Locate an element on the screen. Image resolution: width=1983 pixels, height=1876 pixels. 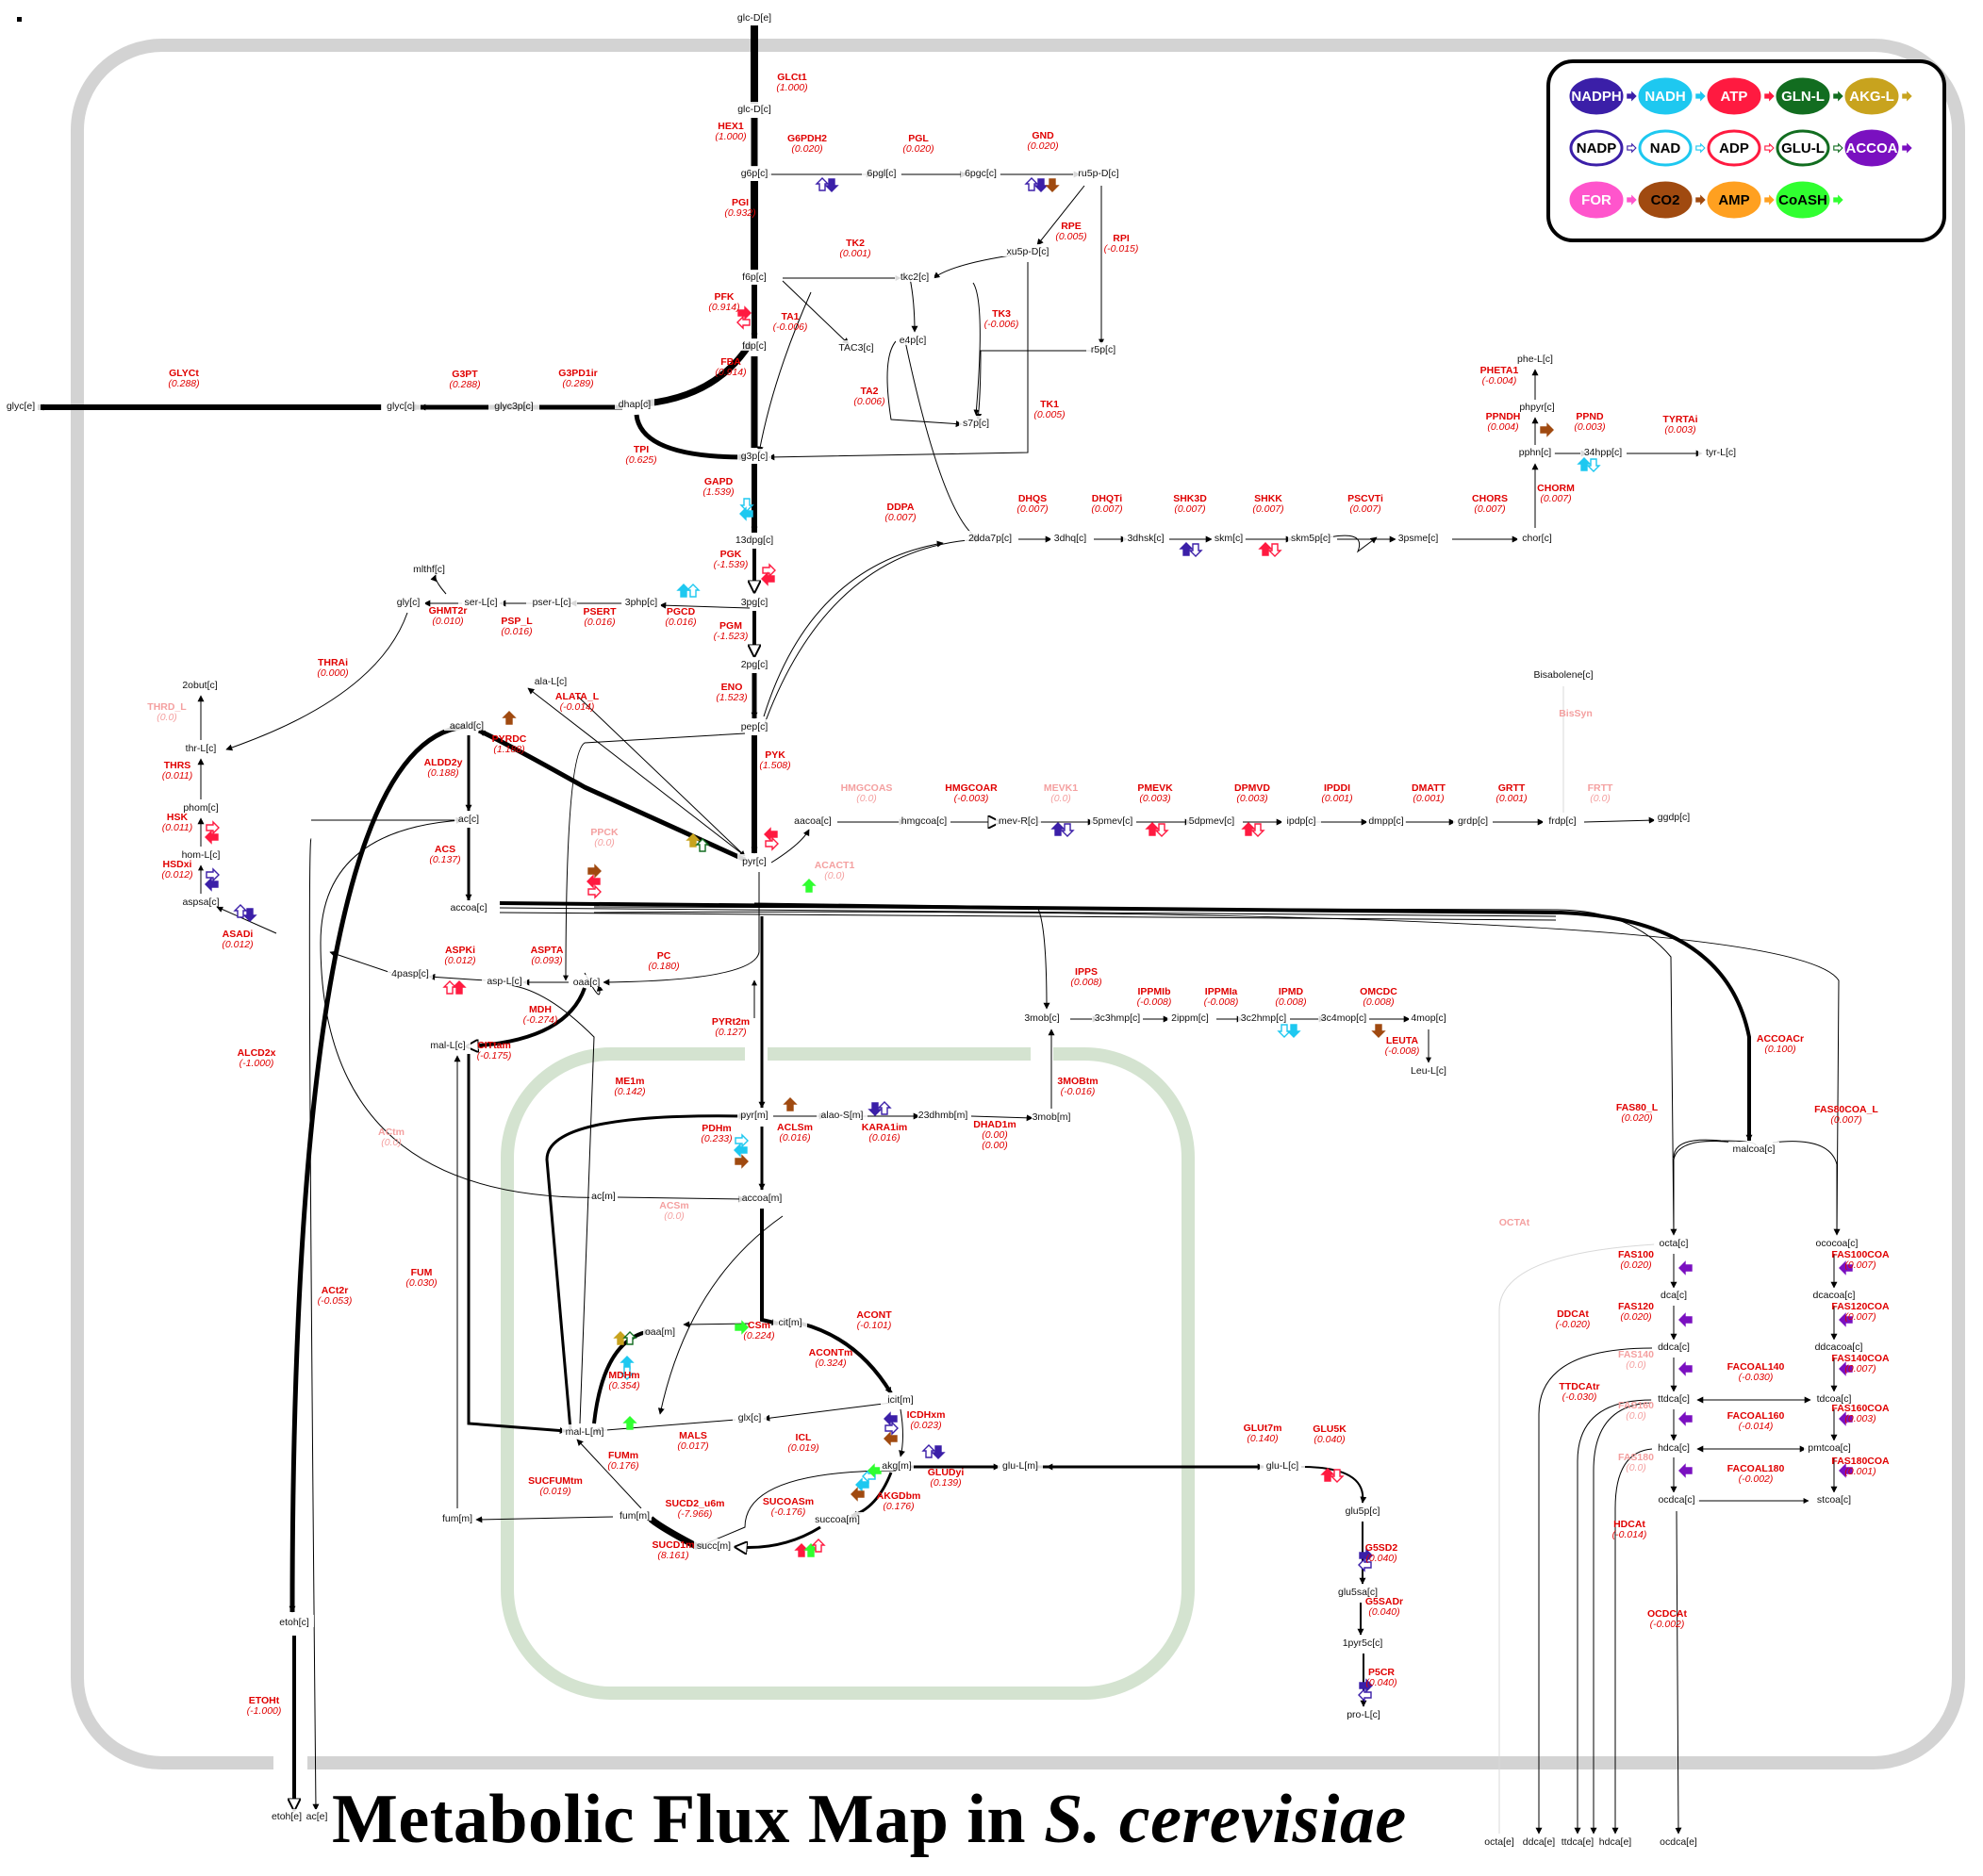
metabolite-pep: pep[c] is located at coordinates (754, 726).